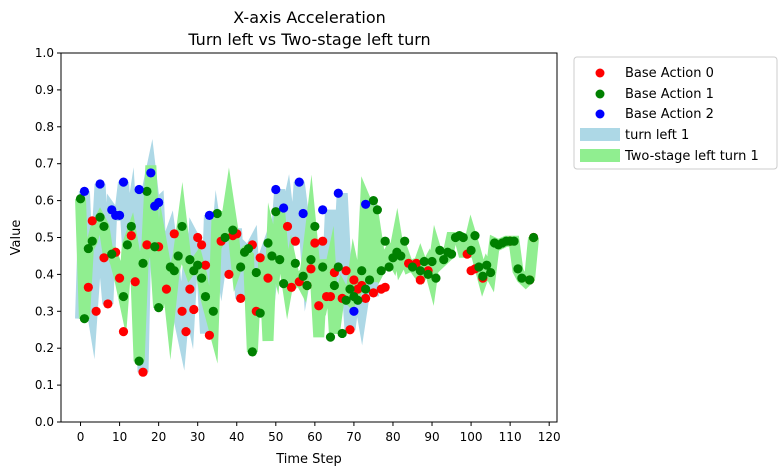 Image resolution: width=783 pixels, height=476 pixels. I want to click on x-tick-label: 80, so click(392, 437).